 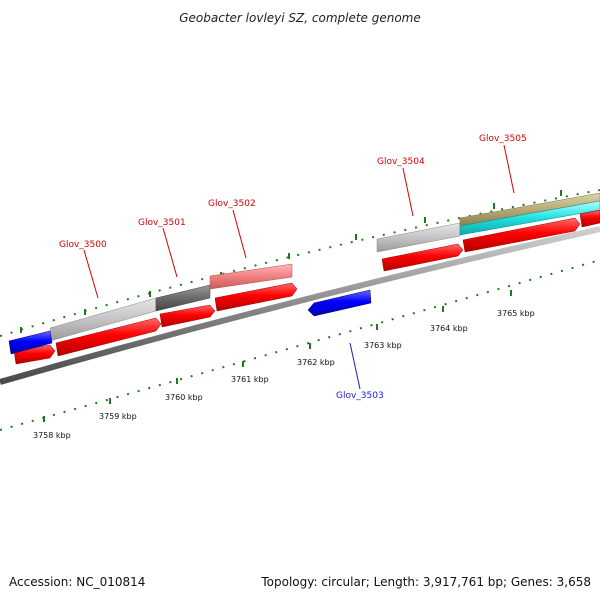 What do you see at coordinates (232, 204) in the screenshot?
I see `gene-label-glov-3502: Glov_3502` at bounding box center [232, 204].